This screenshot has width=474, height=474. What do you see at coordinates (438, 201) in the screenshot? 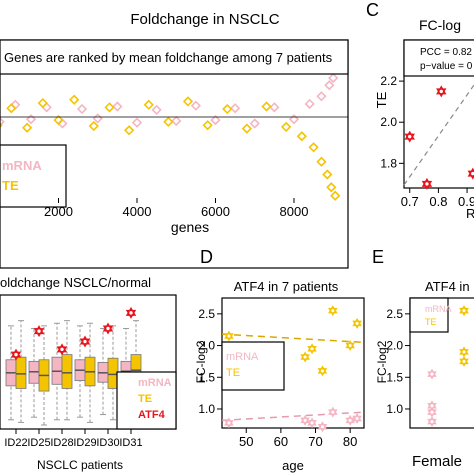
I see `panel-c-xtick-1: 0.8` at bounding box center [438, 201].